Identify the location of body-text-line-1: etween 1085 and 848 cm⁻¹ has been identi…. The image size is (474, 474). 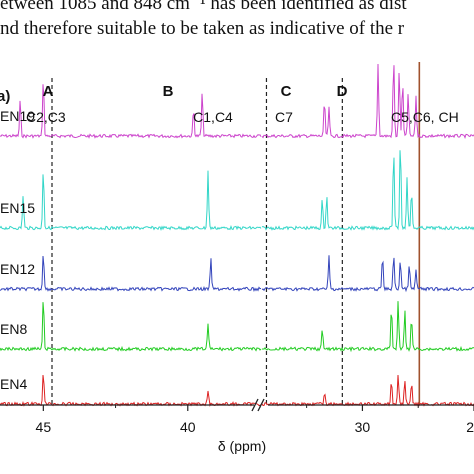
(203, 7).